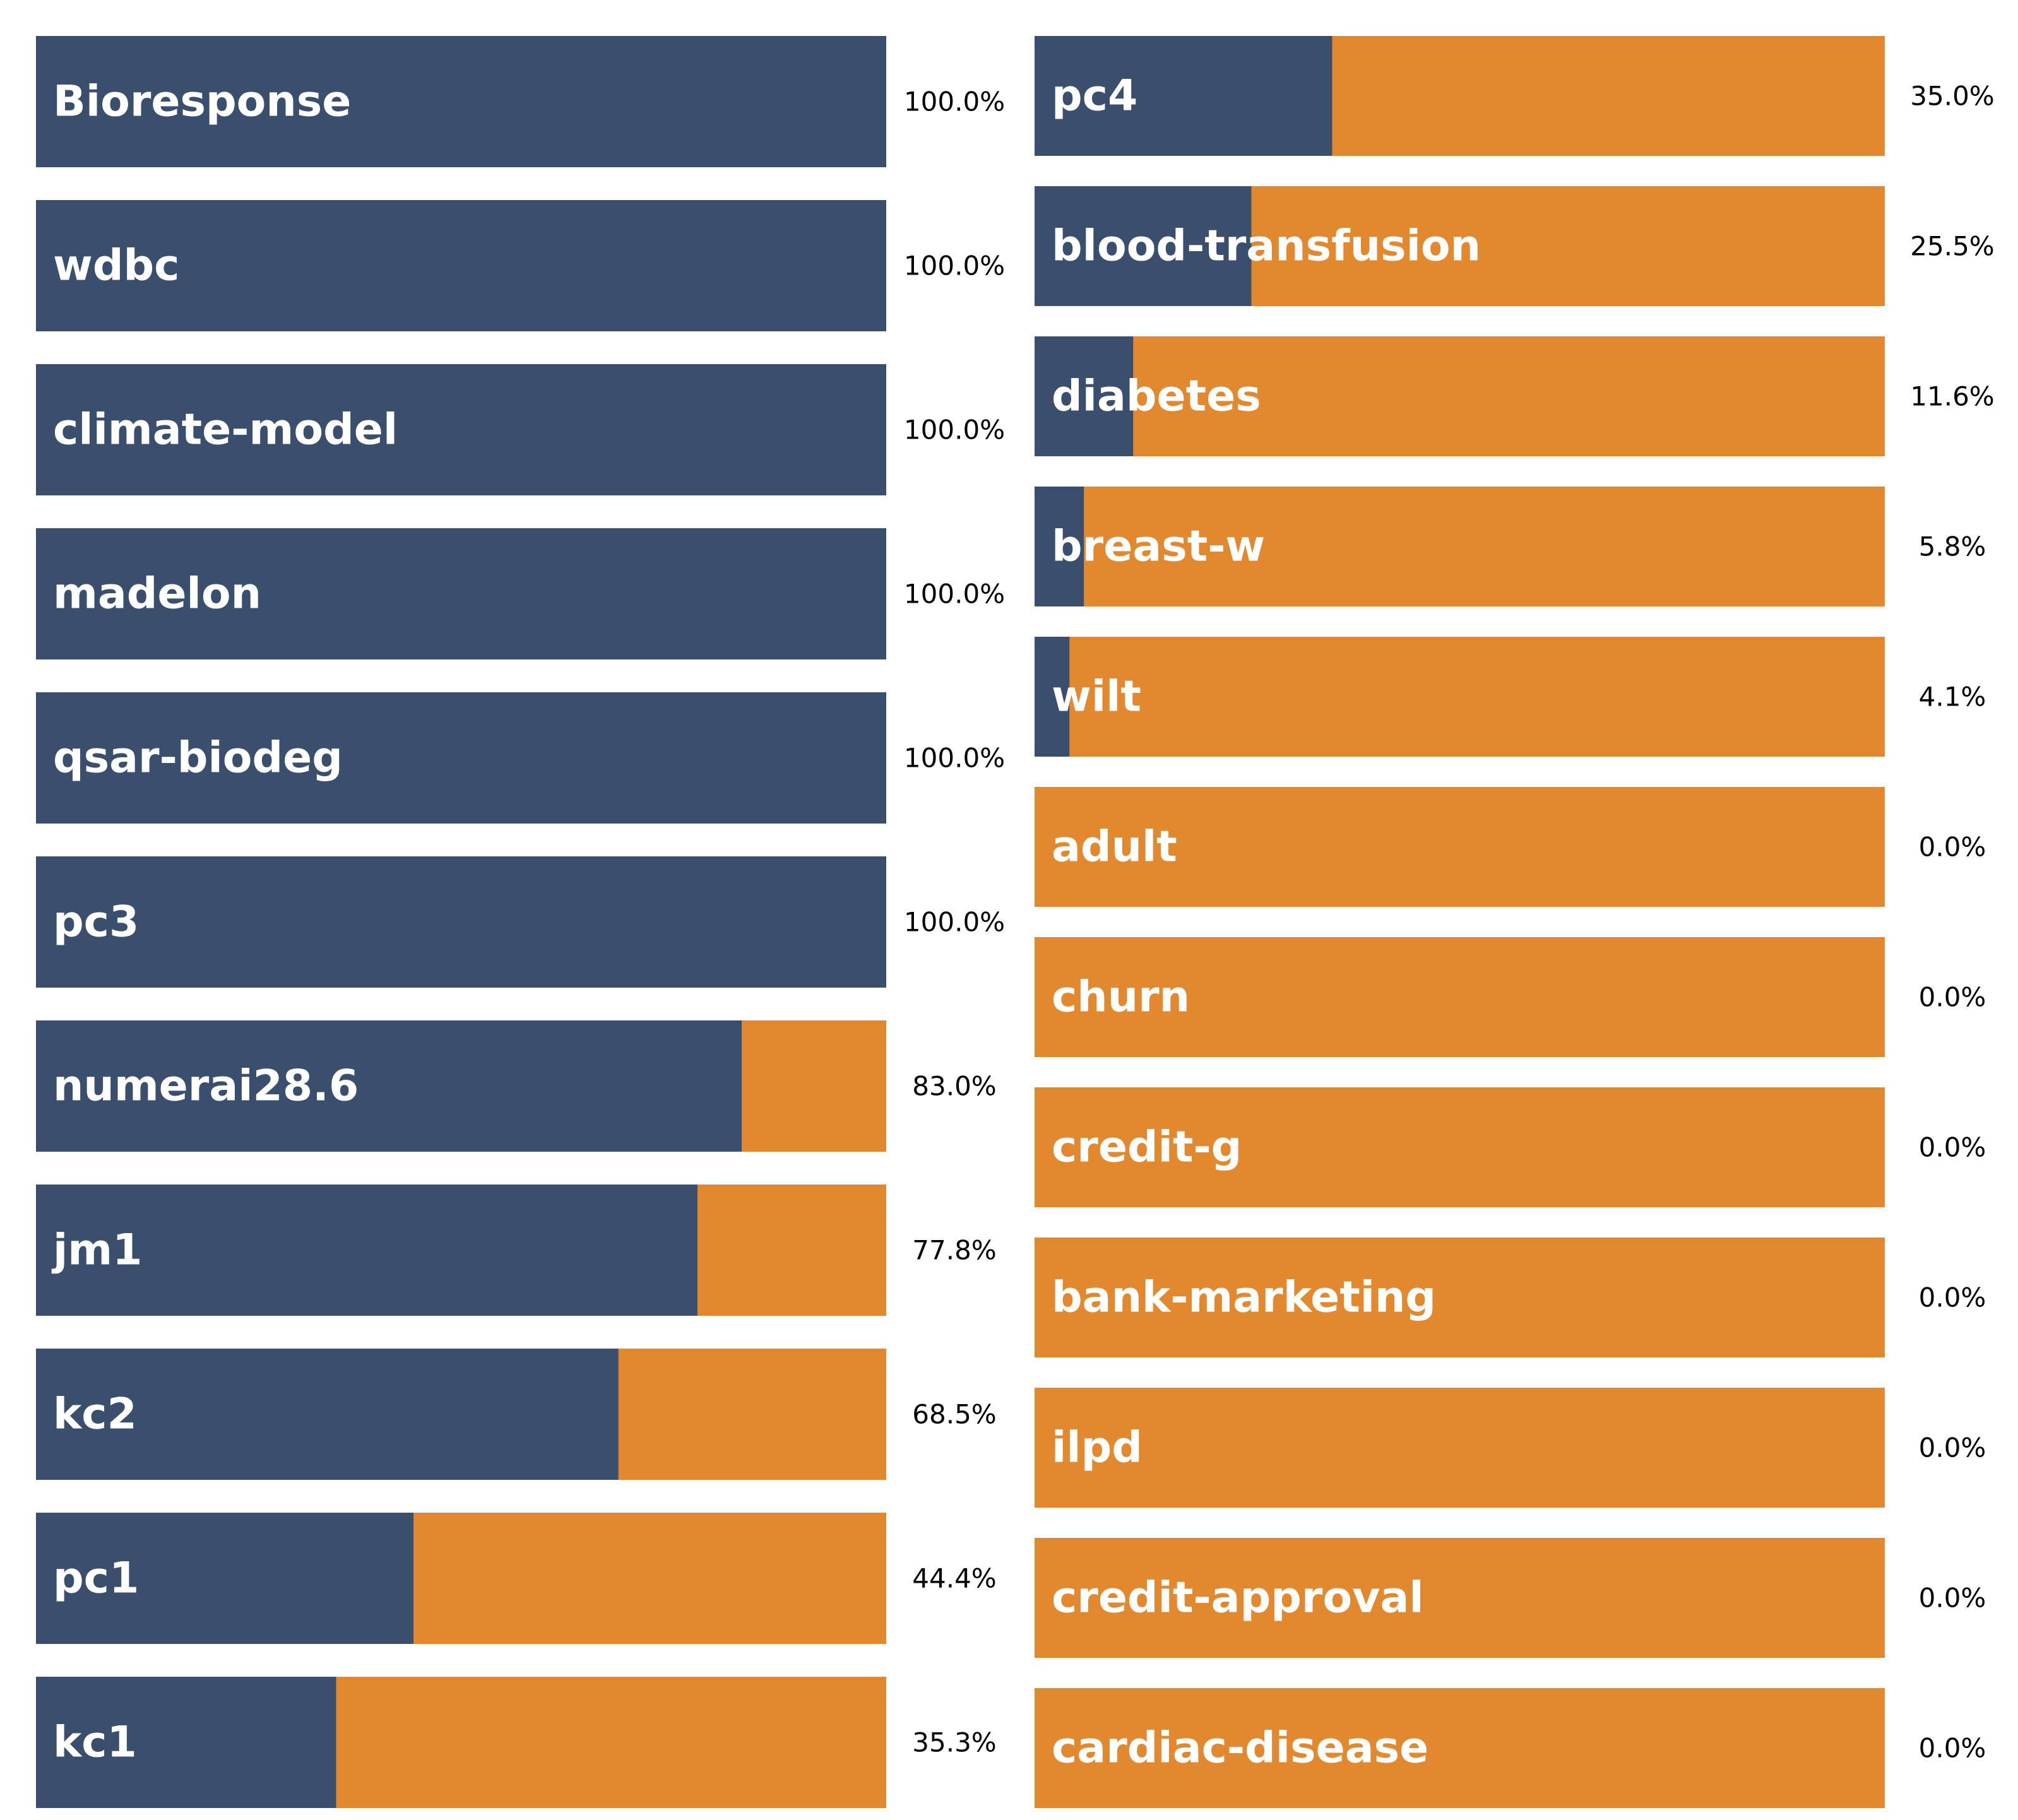 Image resolution: width=2018 pixels, height=1820 pixels. I want to click on value-label-credit-g: 0.0%, so click(1952, 1147).